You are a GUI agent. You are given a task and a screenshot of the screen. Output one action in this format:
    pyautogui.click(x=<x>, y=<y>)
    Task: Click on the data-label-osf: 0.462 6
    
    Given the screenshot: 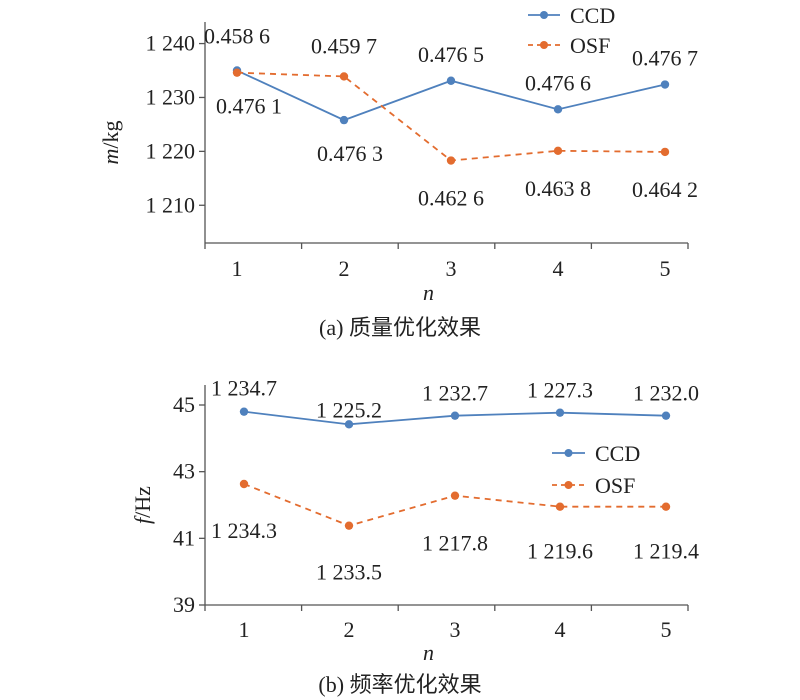 What is the action you would take?
    pyautogui.click(x=451, y=198)
    